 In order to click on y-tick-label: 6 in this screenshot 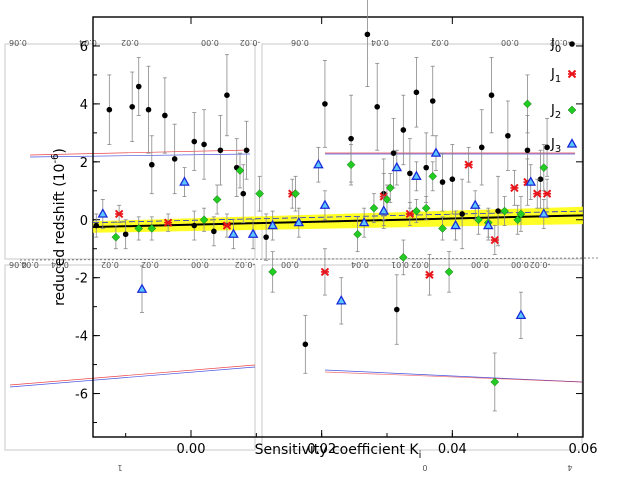, I will do `click(84, 47)`.